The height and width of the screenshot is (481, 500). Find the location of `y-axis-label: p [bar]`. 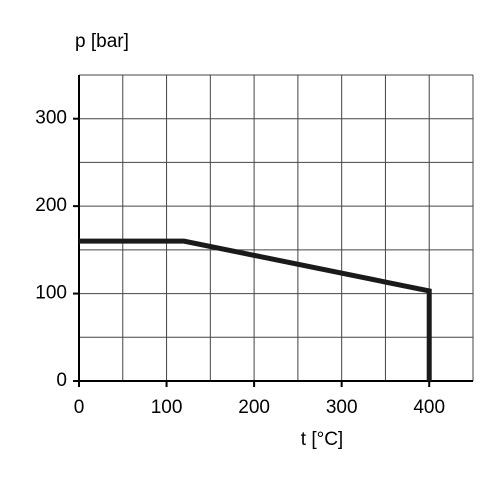

y-axis-label: p [bar] is located at coordinates (102, 41).